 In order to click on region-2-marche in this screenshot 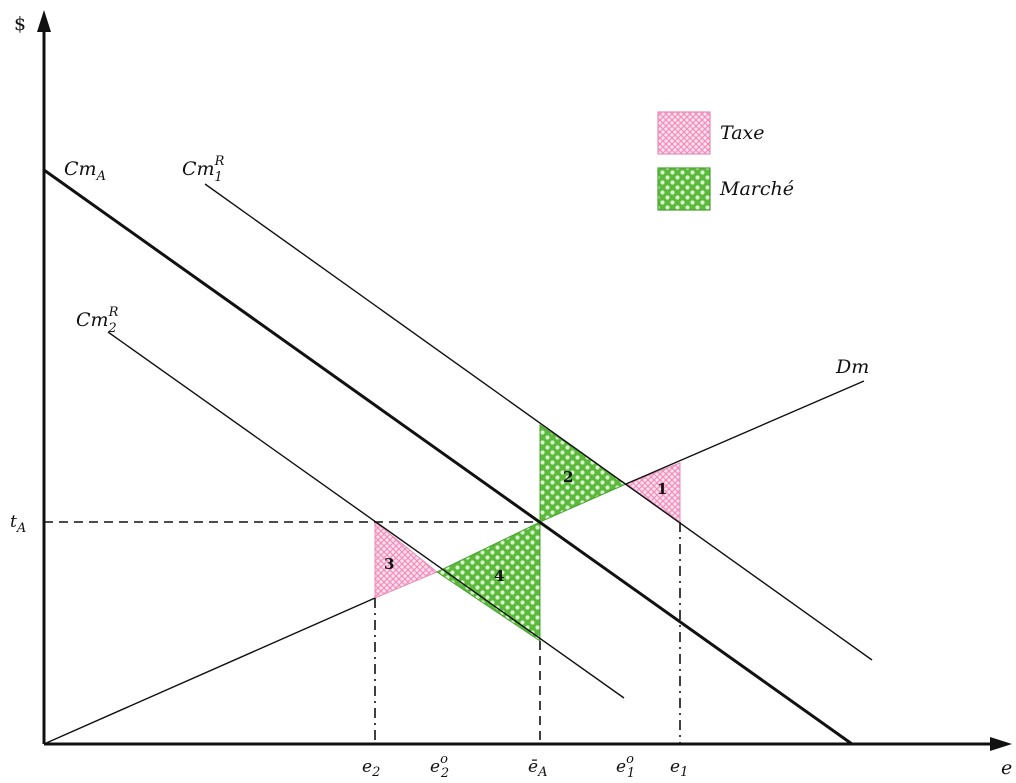, I will do `click(583, 473)`.